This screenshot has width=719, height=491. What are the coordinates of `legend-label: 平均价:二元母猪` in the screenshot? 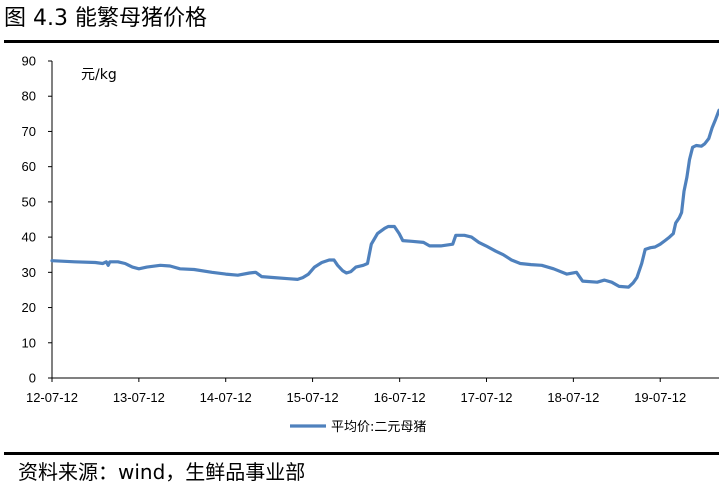 It's located at (378, 427).